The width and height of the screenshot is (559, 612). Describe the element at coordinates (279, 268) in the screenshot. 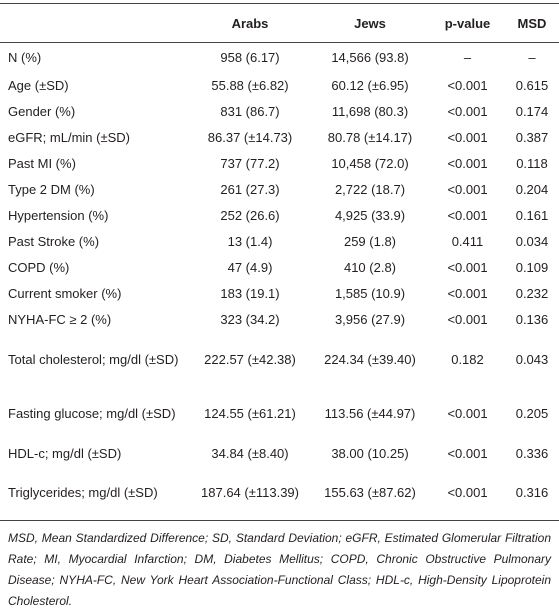

I see `table-row: COPD (%) 47 (4.9) 410 (2.8) <0.001 0.109` at that location.